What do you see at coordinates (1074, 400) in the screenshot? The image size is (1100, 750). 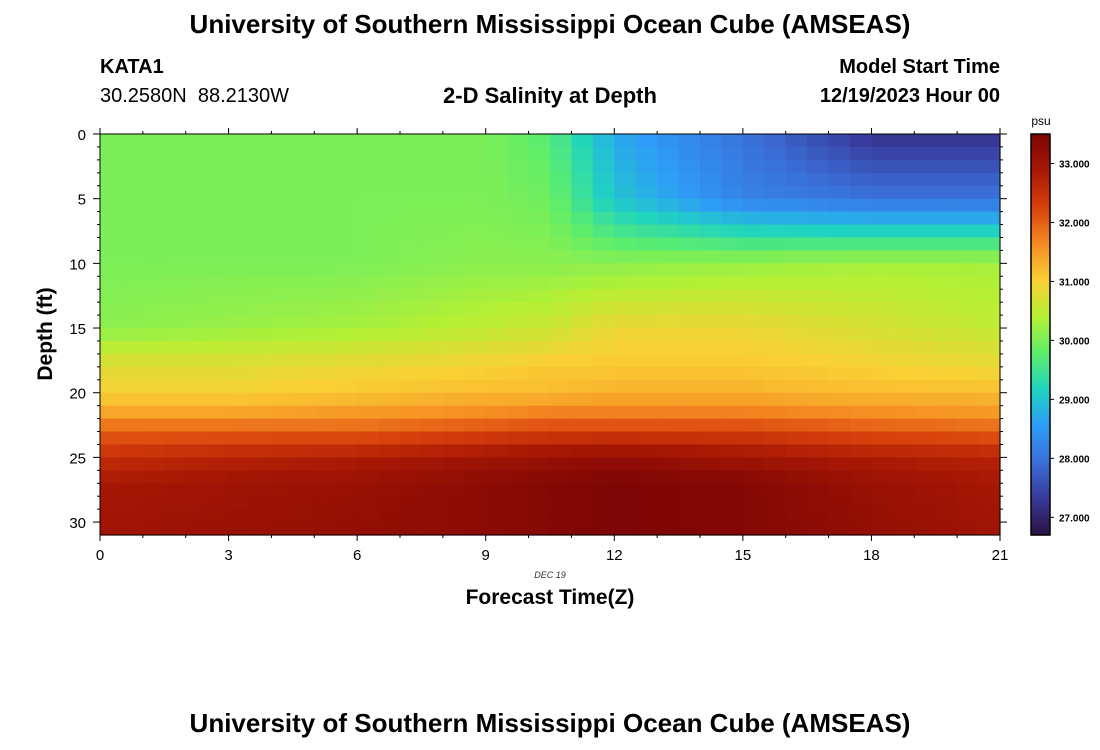 I see `colorbar-tick-label: 29.000` at bounding box center [1074, 400].